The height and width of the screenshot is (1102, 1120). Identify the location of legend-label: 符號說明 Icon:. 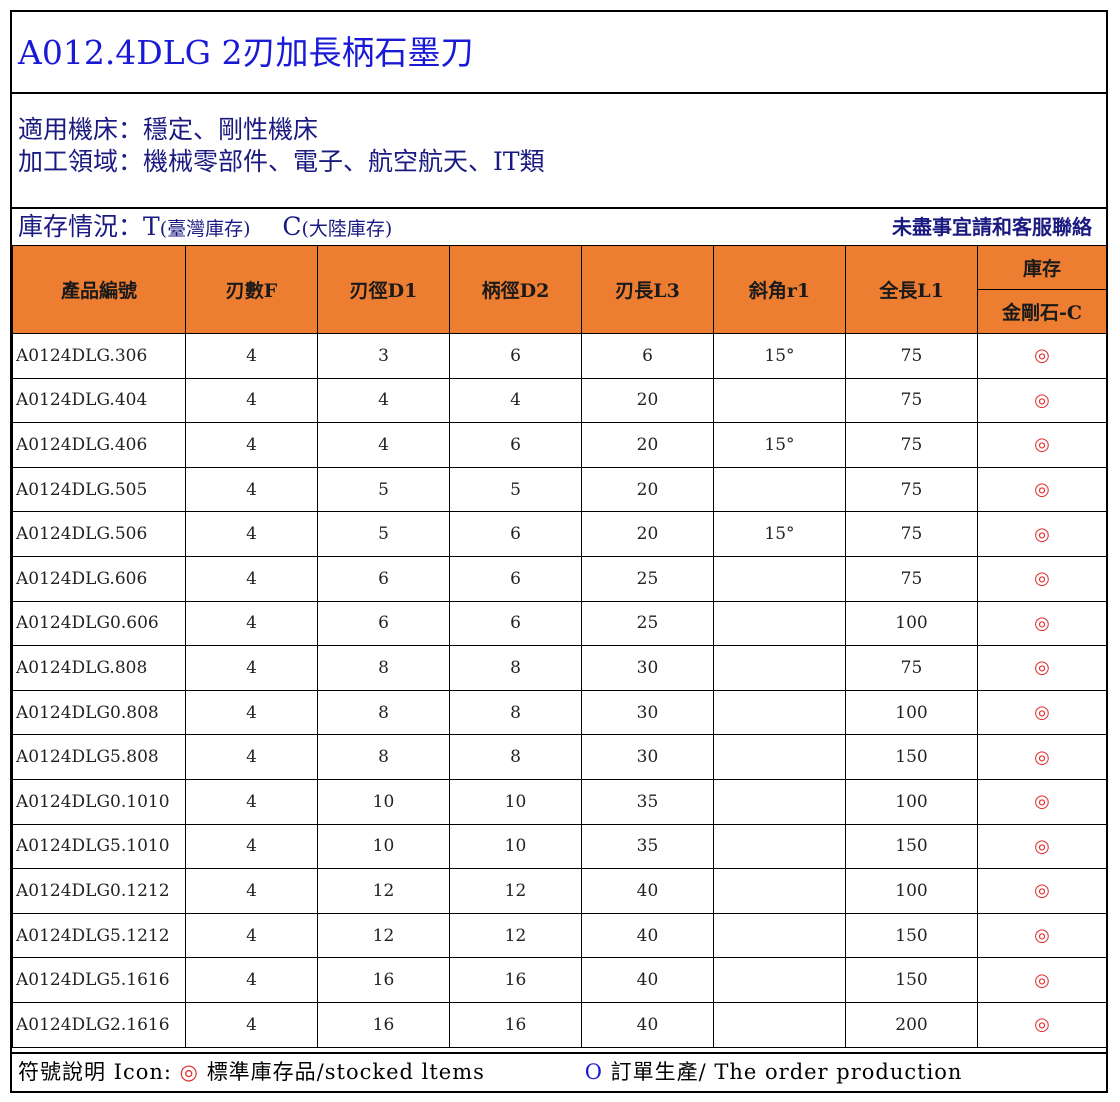
(95, 1072).